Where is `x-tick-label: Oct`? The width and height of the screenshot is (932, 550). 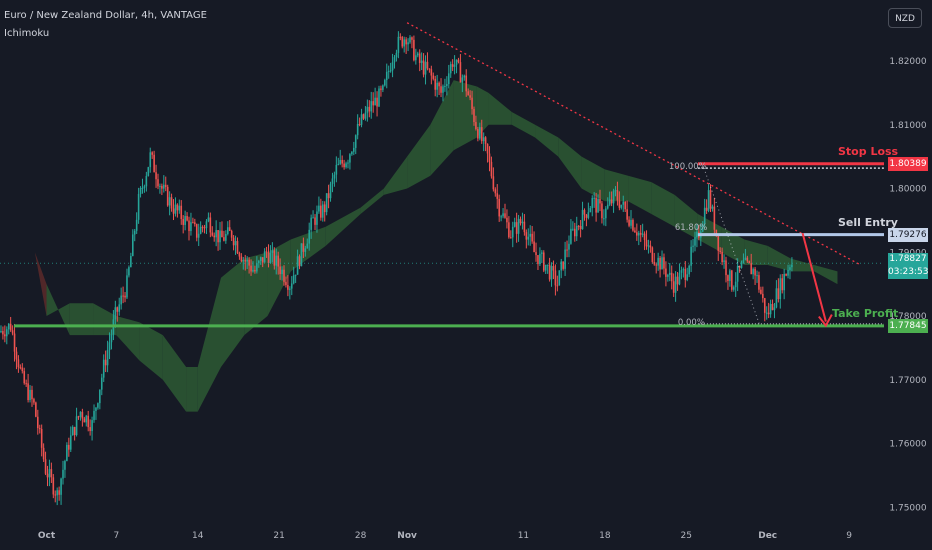
x-tick-label: Oct is located at coordinates (47, 536).